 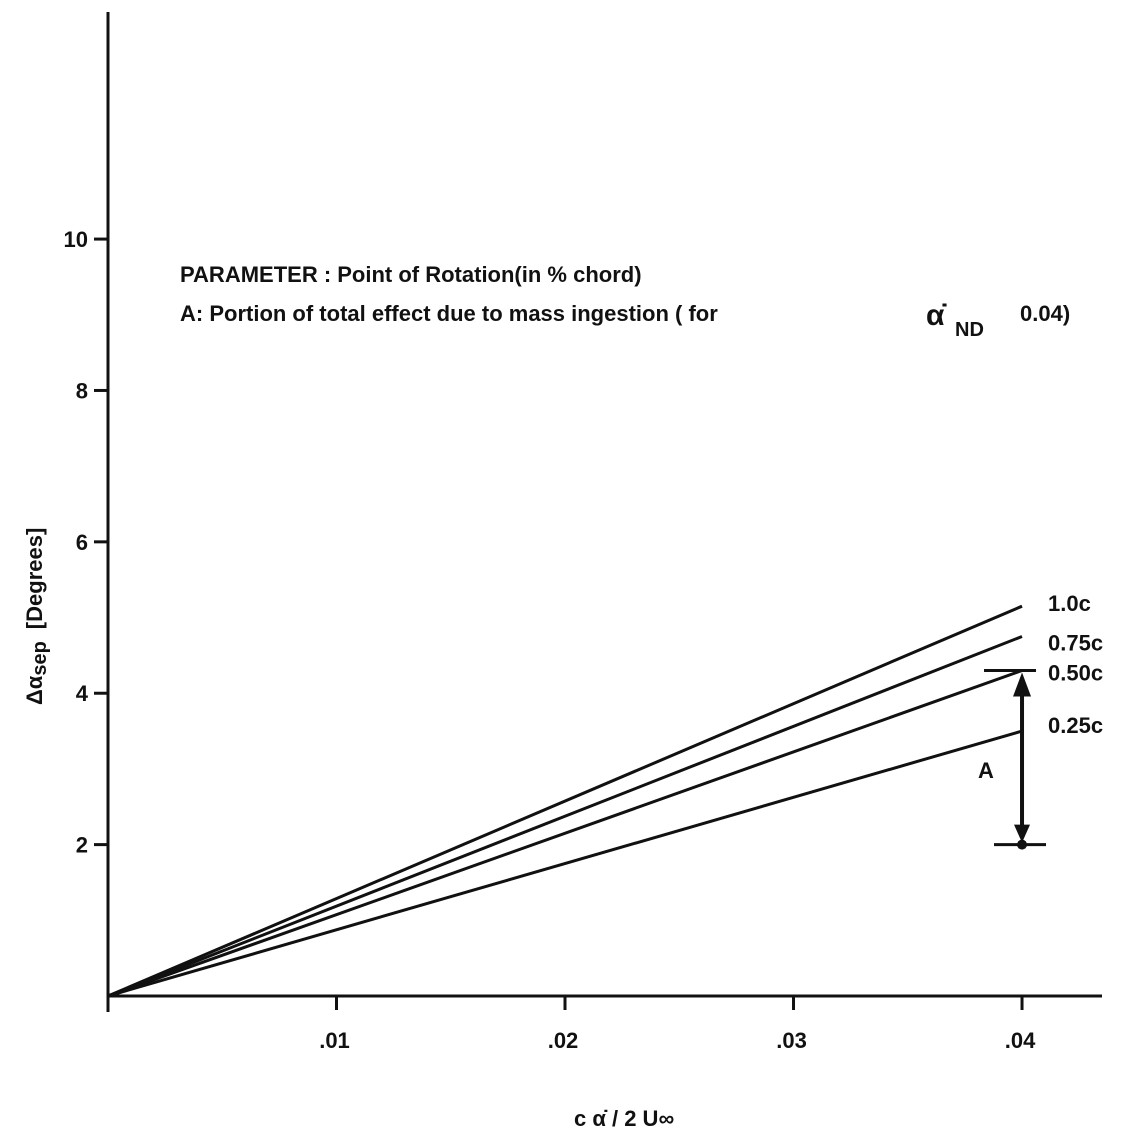 What do you see at coordinates (82, 693) in the screenshot?
I see `y-tick-label: 4` at bounding box center [82, 693].